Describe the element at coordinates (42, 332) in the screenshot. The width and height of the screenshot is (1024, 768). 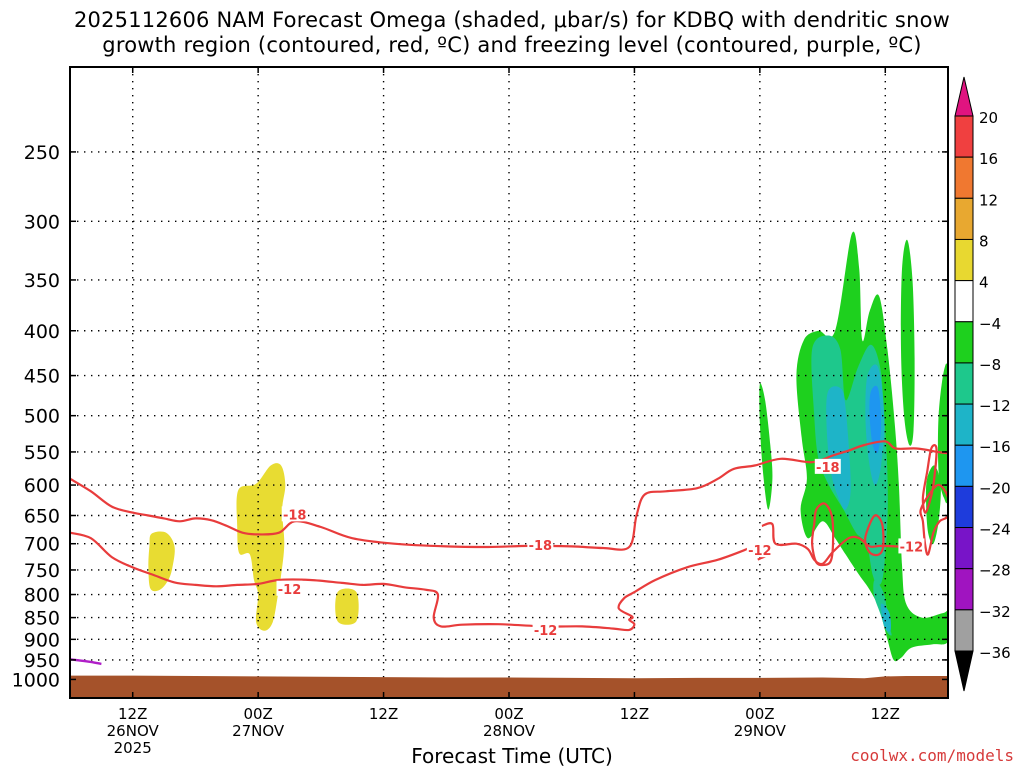
I see `y-tick-label-400: 400` at that location.